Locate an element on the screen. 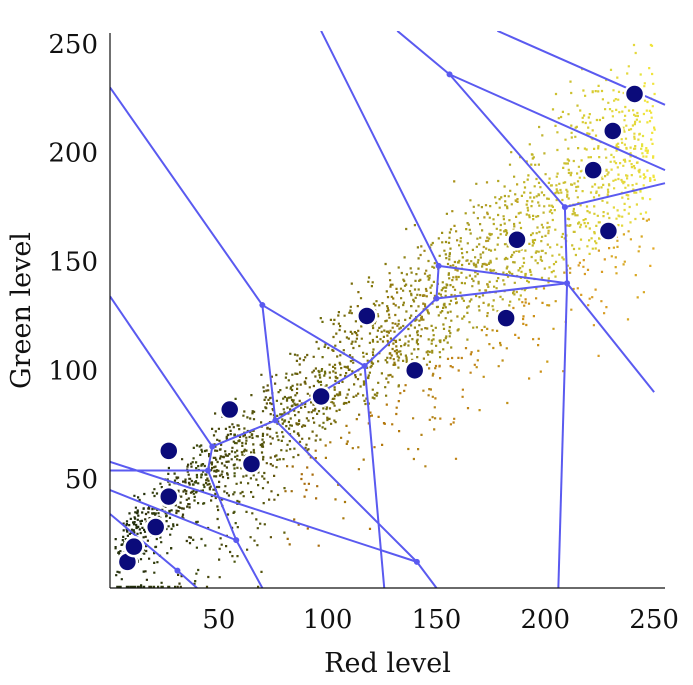 This screenshot has width=693, height=685. x-tick-label: 200 is located at coordinates (545, 620).